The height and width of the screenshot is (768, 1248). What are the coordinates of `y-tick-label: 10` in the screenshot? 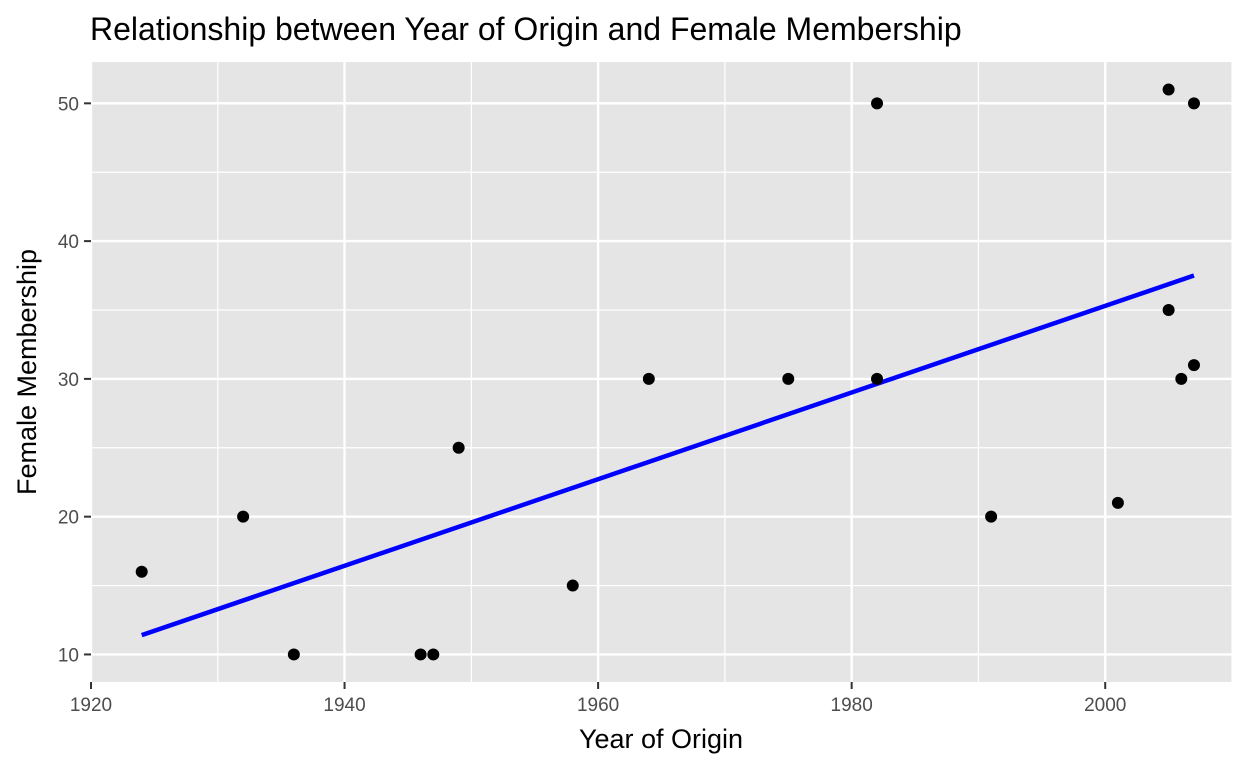 It's located at (68, 655).